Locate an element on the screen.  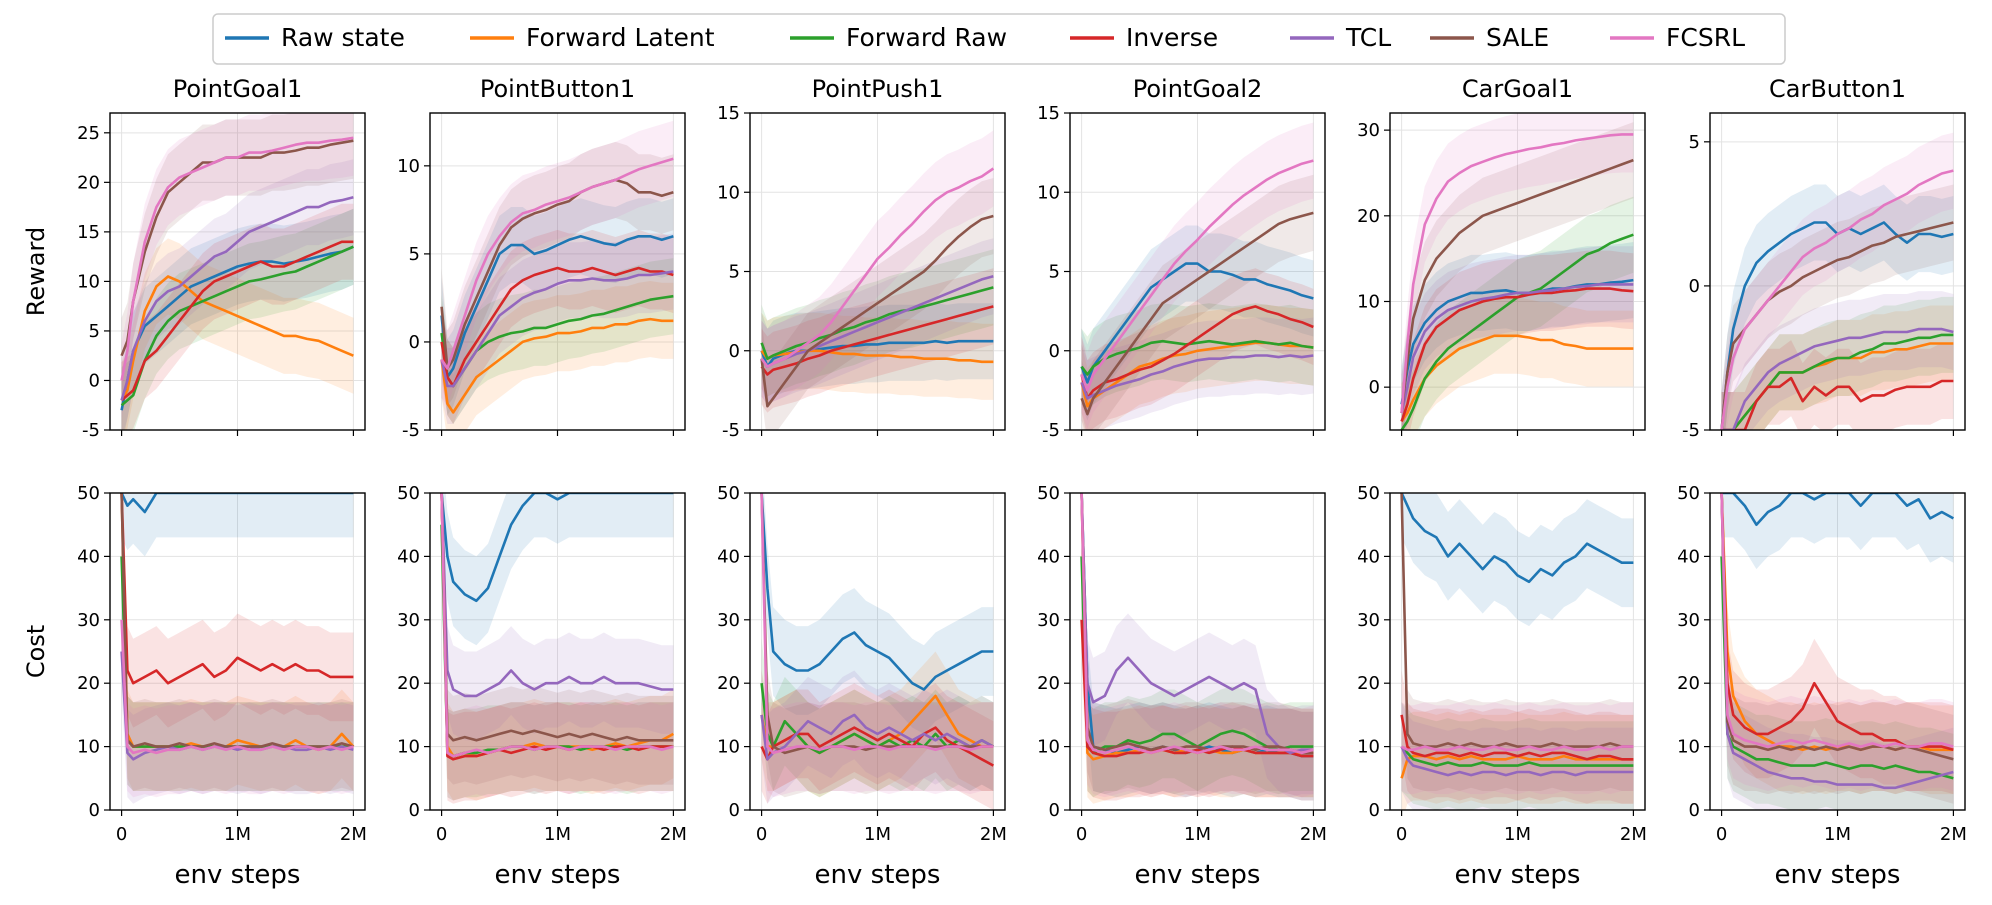
legend-entry-forward-latent: Forward Latent is located at coordinates (592, 37).